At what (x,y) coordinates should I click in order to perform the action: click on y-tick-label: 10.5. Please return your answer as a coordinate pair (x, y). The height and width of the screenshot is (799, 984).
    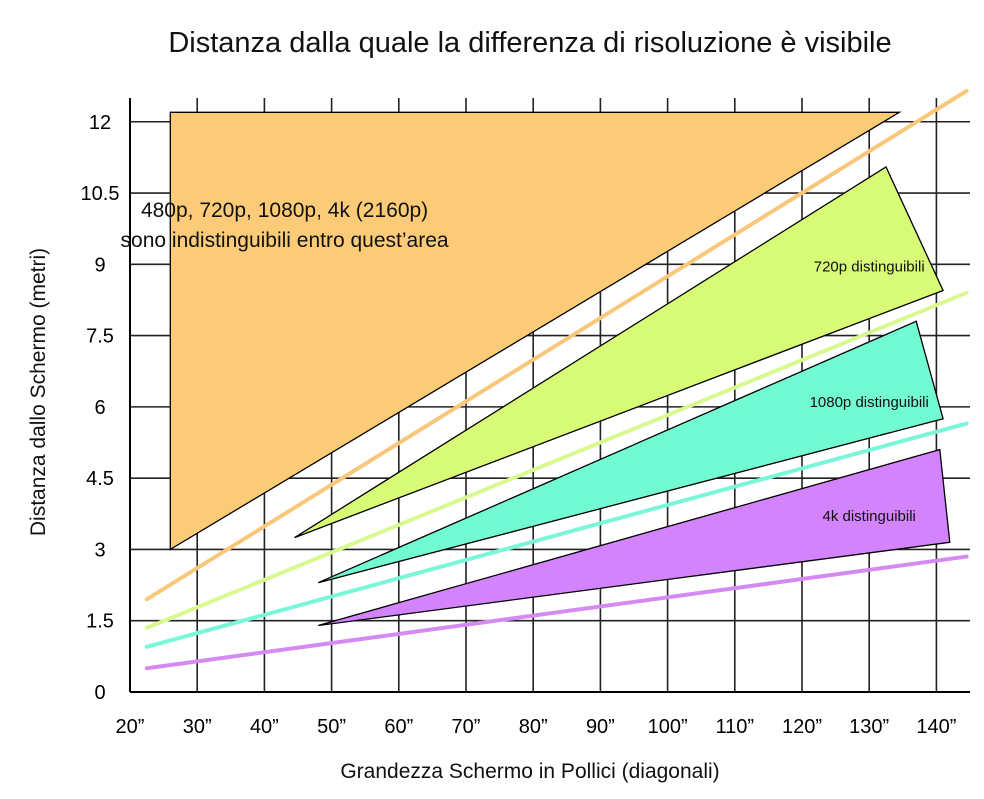
    Looking at the image, I should click on (100, 194).